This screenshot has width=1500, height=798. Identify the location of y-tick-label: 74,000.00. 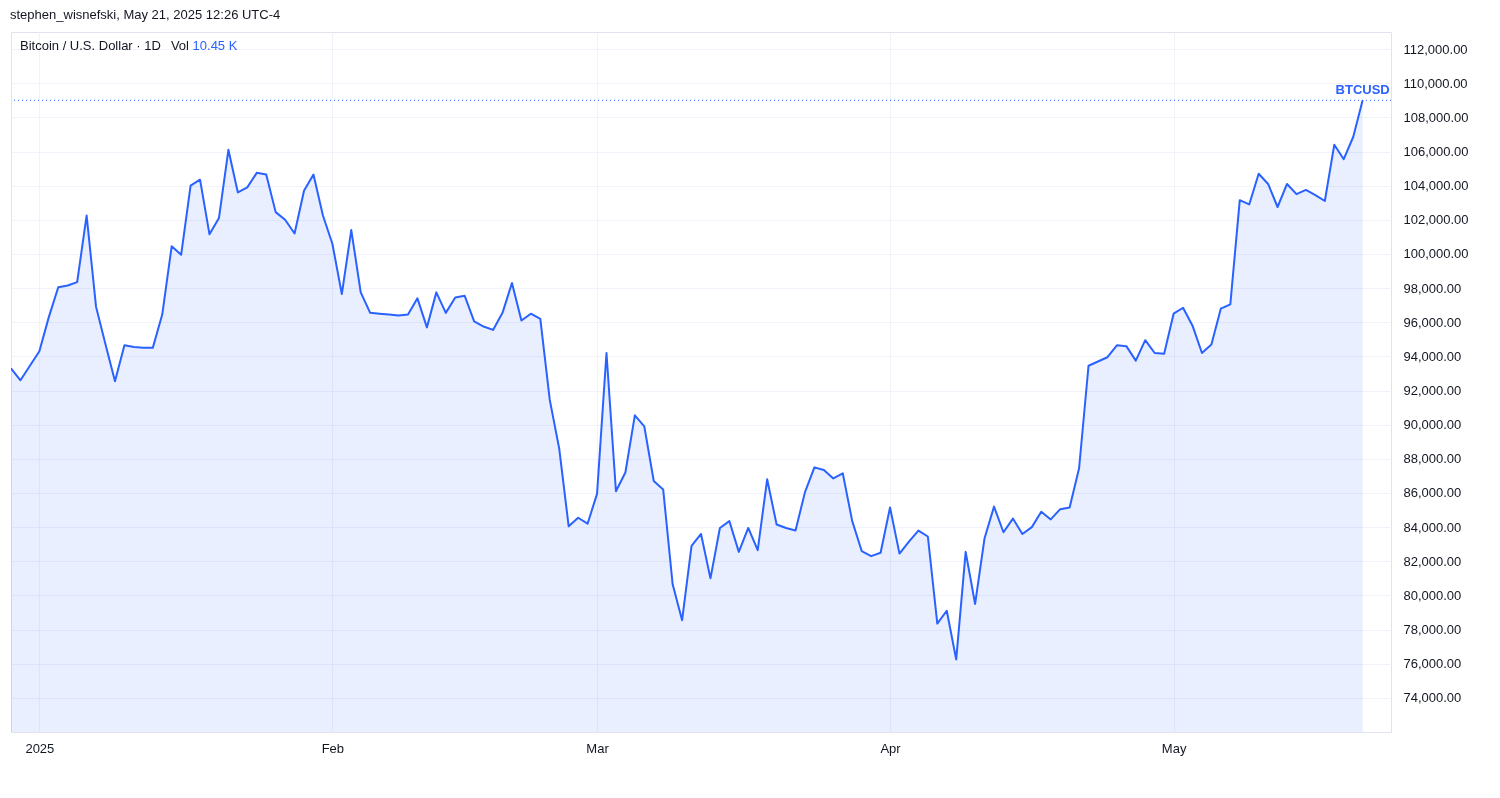
(1432, 698).